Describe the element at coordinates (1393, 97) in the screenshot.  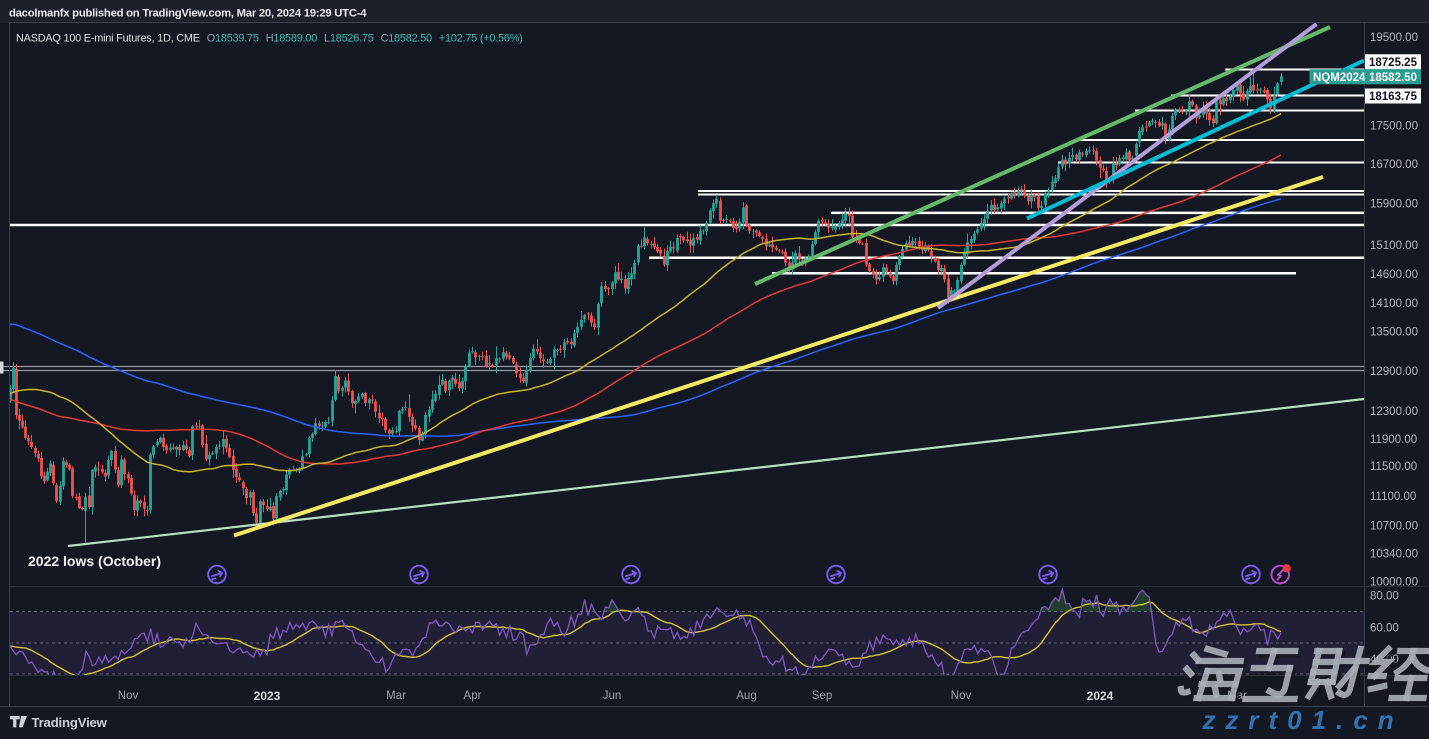
I see `svg-text: 18163.75` at that location.